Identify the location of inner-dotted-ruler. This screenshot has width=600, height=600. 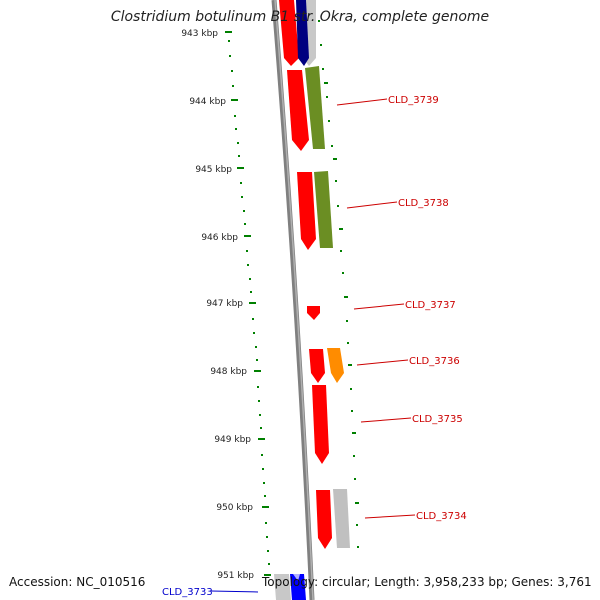
(249, 302).